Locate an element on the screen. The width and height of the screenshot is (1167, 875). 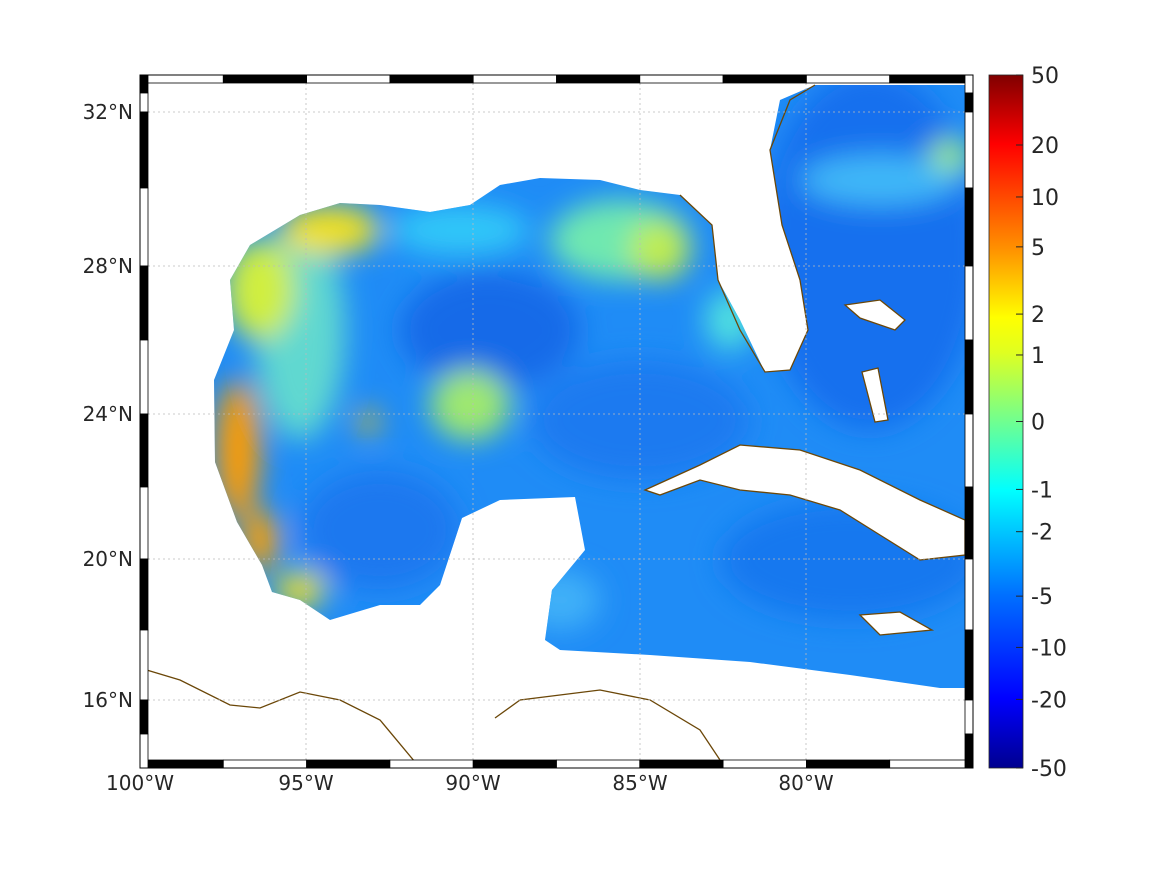
x-tick-label: 85°W is located at coordinates (639, 783).